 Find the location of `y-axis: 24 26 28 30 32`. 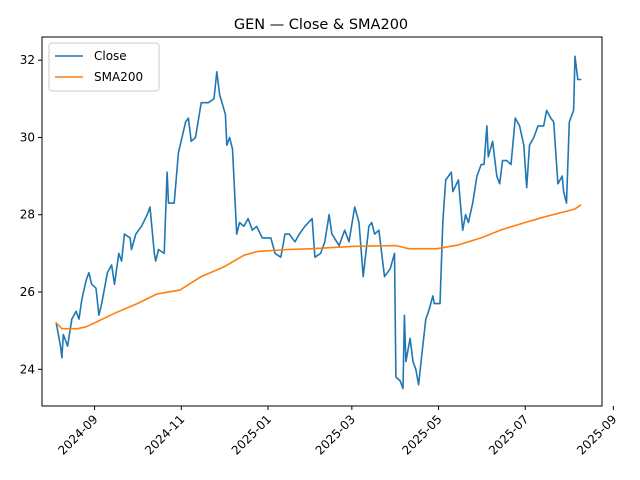

y-axis: 24 26 28 30 32 is located at coordinates (31, 214).